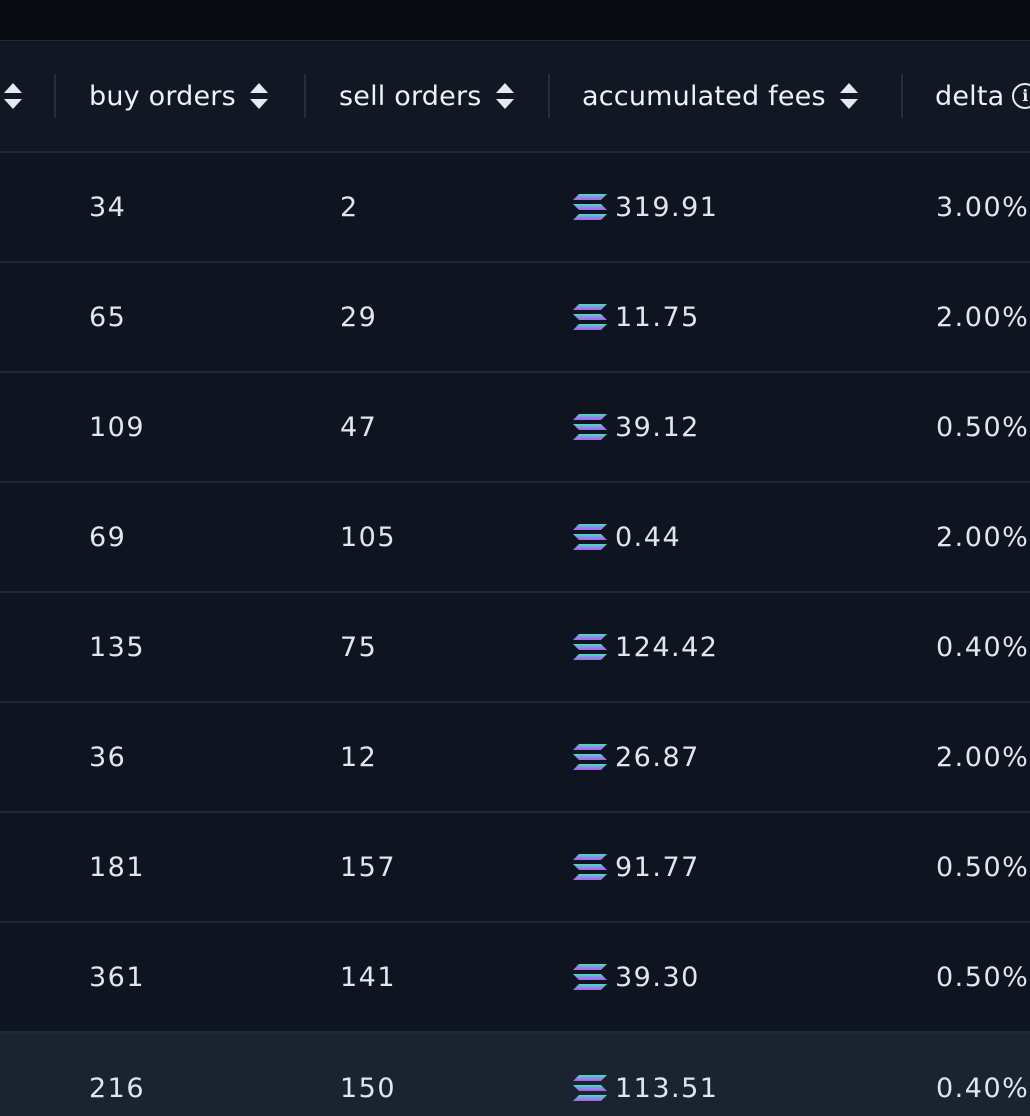  What do you see at coordinates (368, 537) in the screenshot?
I see `sell-orders-cell: 105` at bounding box center [368, 537].